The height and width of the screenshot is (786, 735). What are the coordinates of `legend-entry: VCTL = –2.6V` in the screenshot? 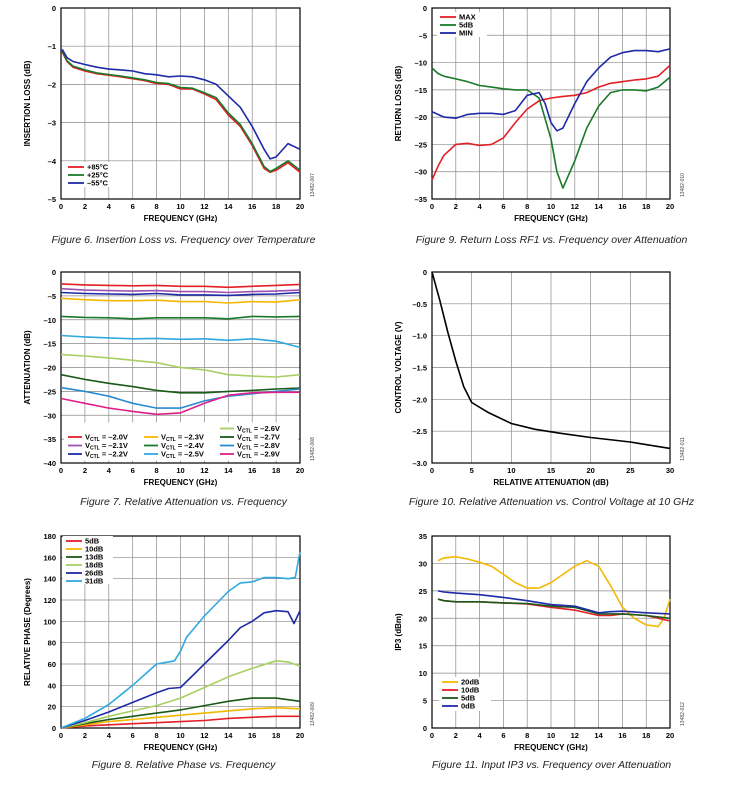 It's located at (258, 429).